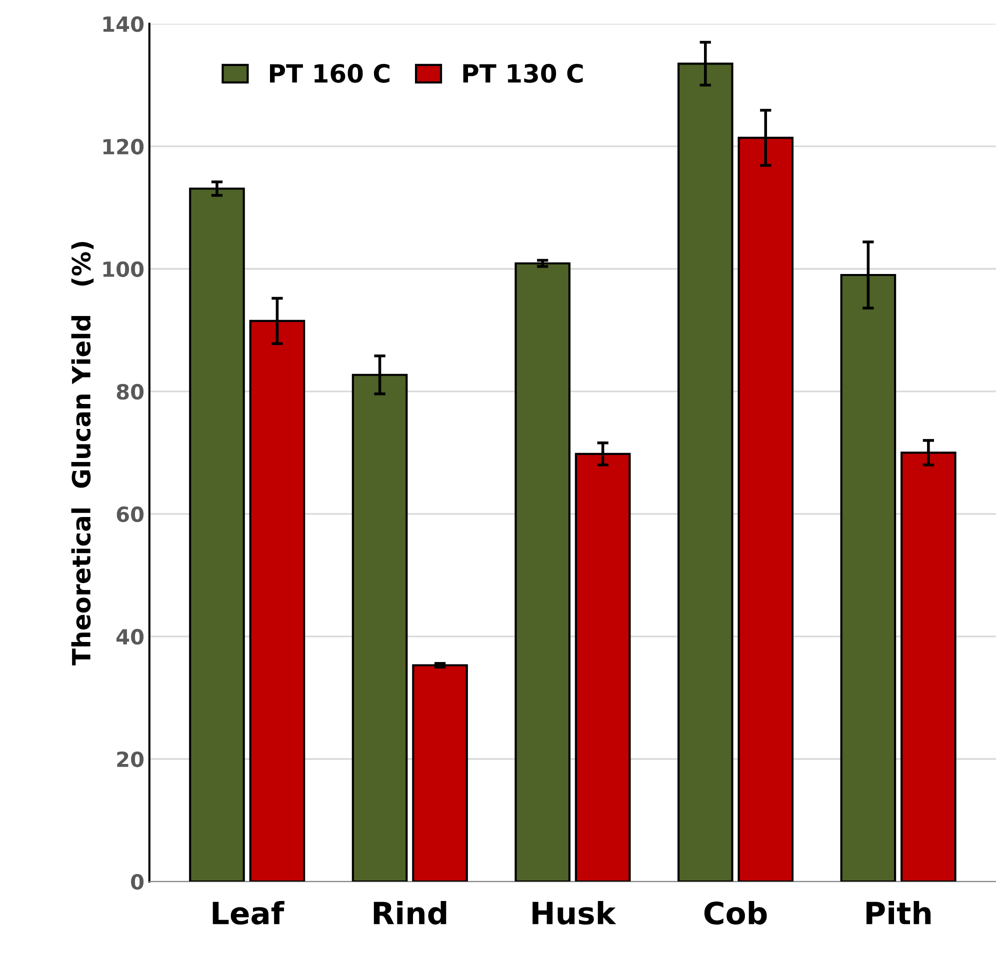 The image size is (996, 953). Describe the element at coordinates (123, 146) in the screenshot. I see `y-tick-label: 120` at that location.